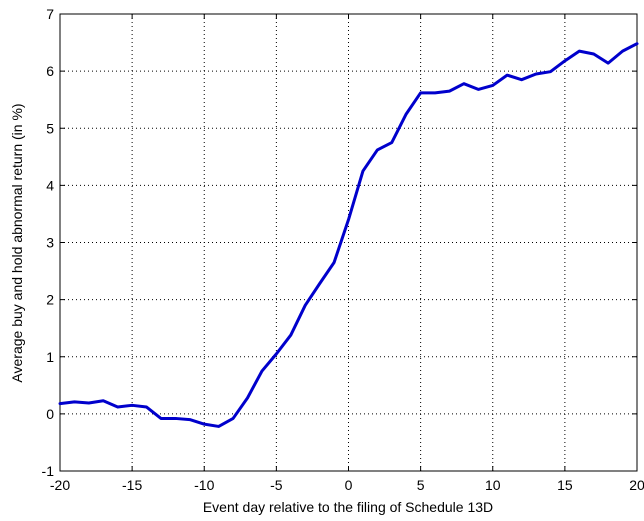 The image size is (644, 521). What do you see at coordinates (636, 485) in the screenshot?
I see `x-tick-label: 20` at bounding box center [636, 485].